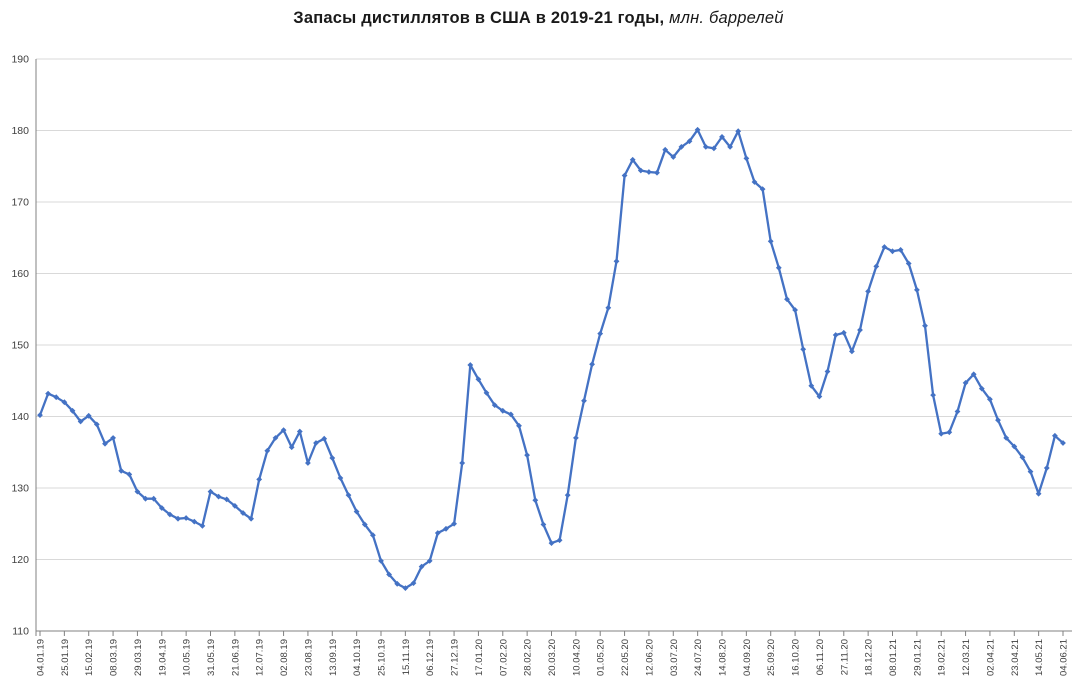 The image size is (1077, 697). I want to click on x-axis-tick-label: 02.04.21, so click(990, 657).